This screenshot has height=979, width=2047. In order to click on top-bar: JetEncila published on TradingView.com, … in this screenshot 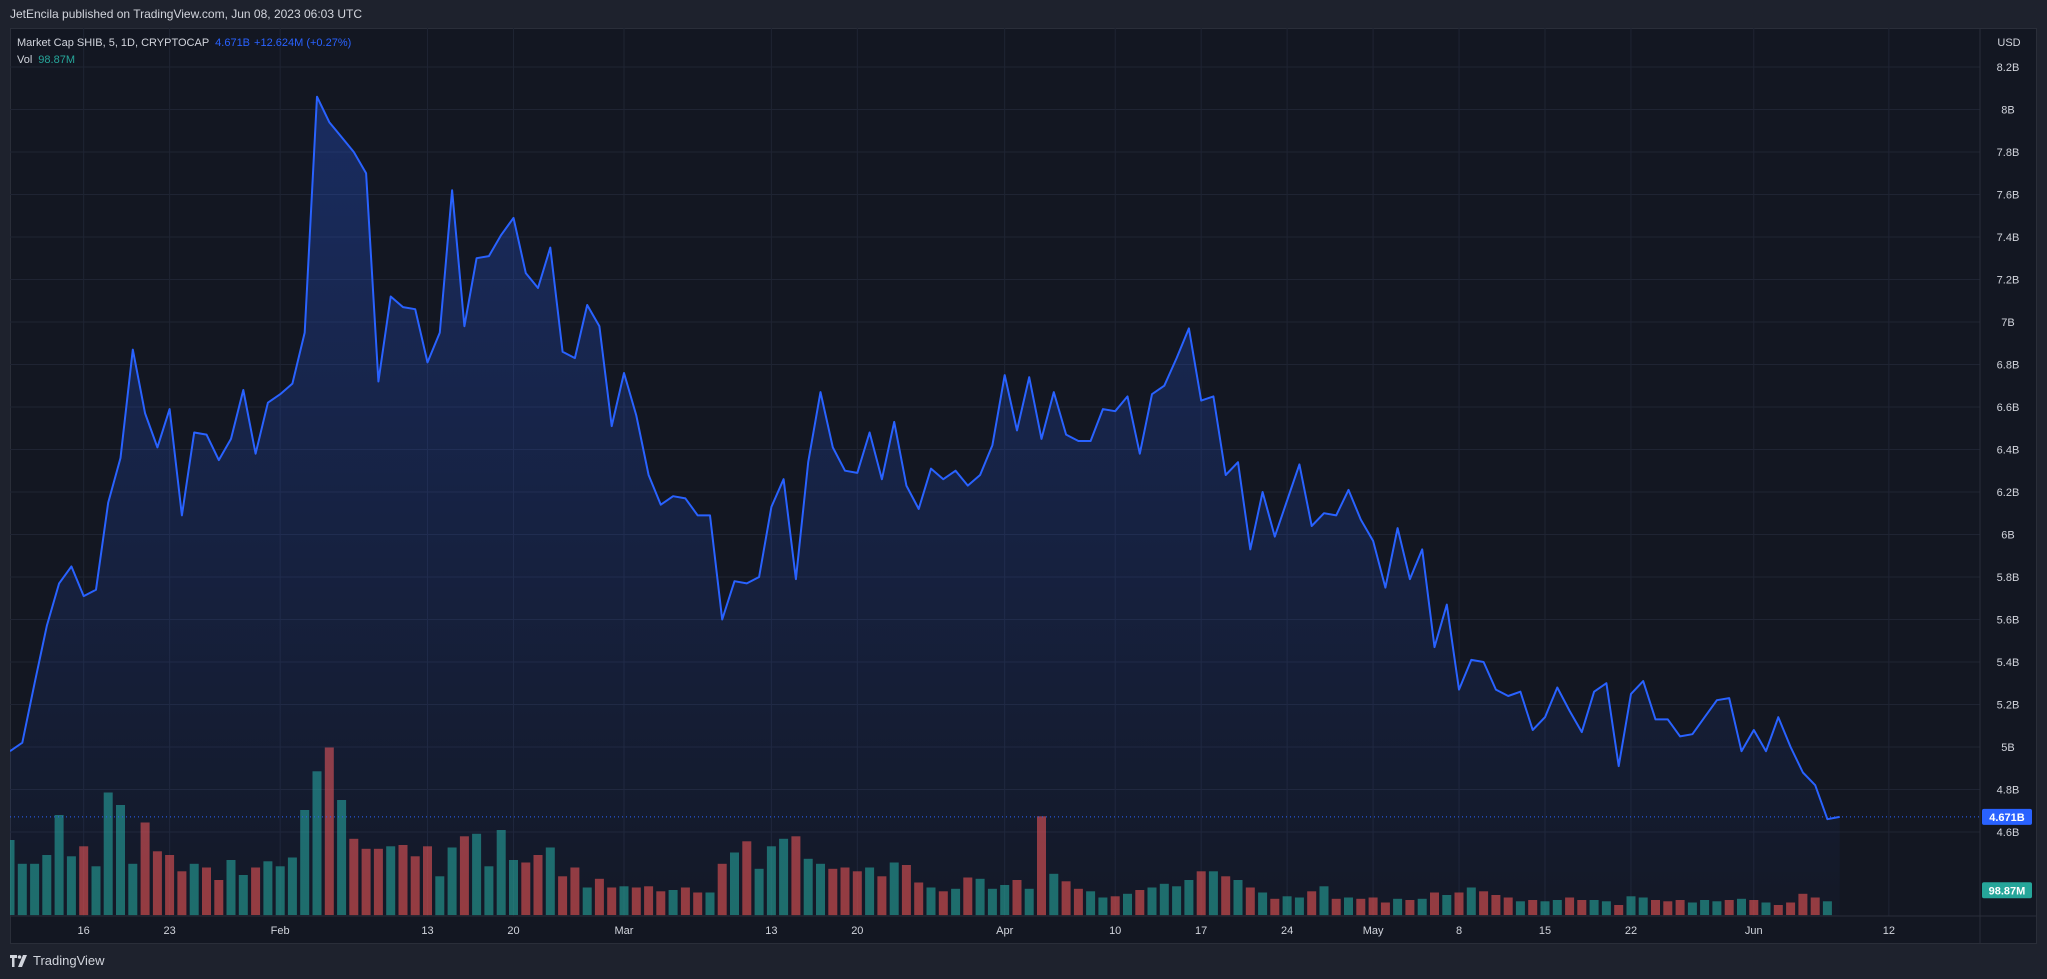, I will do `click(1023, 14)`.